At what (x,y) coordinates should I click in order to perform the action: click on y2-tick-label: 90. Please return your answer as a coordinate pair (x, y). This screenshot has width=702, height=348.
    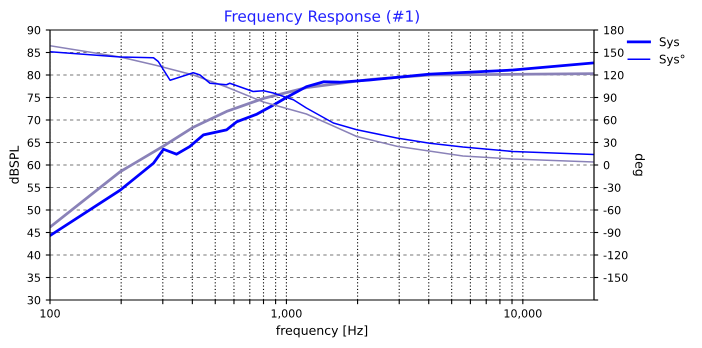
    Looking at the image, I should click on (610, 97).